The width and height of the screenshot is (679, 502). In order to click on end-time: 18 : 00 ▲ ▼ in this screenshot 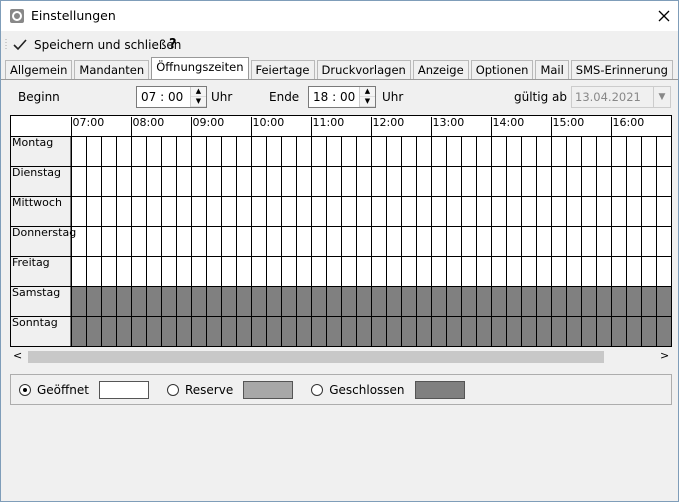, I will do `click(342, 97)`.